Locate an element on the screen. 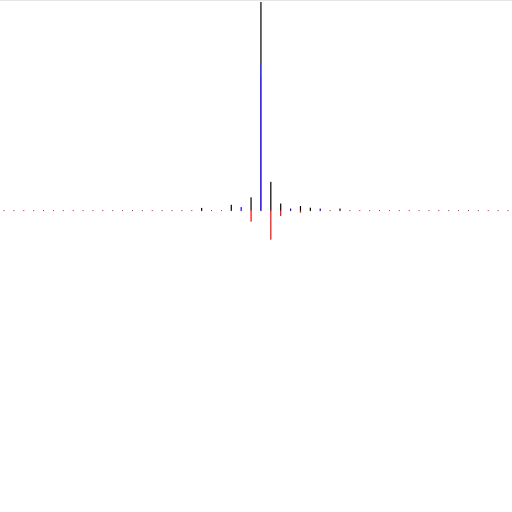  chart-frame-top-border is located at coordinates (256, 0).